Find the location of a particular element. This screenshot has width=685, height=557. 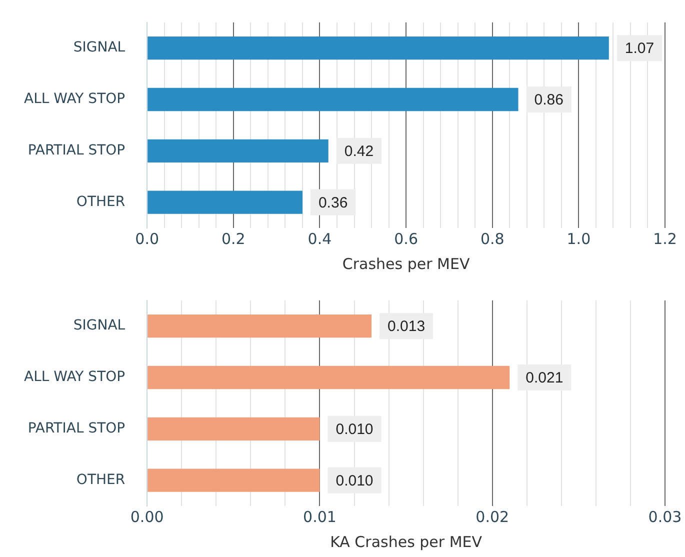

text: 1.07 is located at coordinates (639, 49).